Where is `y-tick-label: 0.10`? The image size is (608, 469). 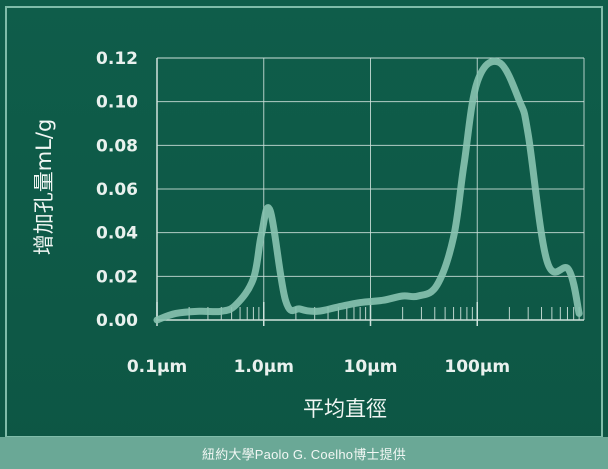
y-tick-label: 0.10 is located at coordinates (117, 103).